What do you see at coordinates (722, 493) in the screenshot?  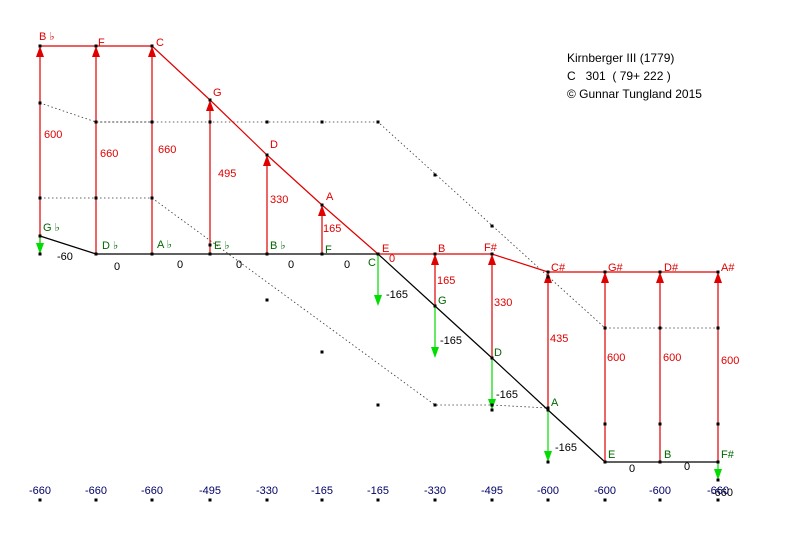 I see `lower-value-label: -660` at bounding box center [722, 493].